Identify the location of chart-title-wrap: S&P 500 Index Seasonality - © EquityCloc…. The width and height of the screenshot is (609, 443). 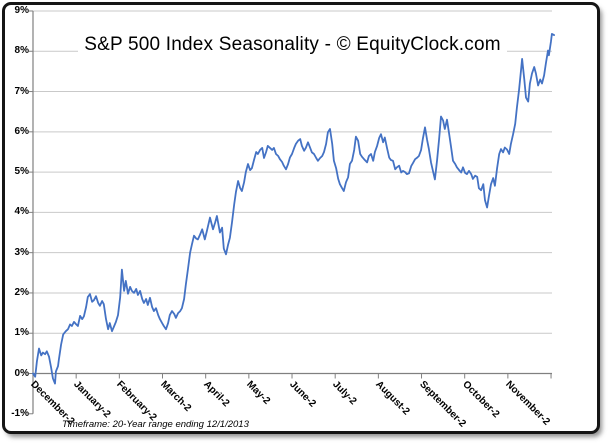
(292, 45).